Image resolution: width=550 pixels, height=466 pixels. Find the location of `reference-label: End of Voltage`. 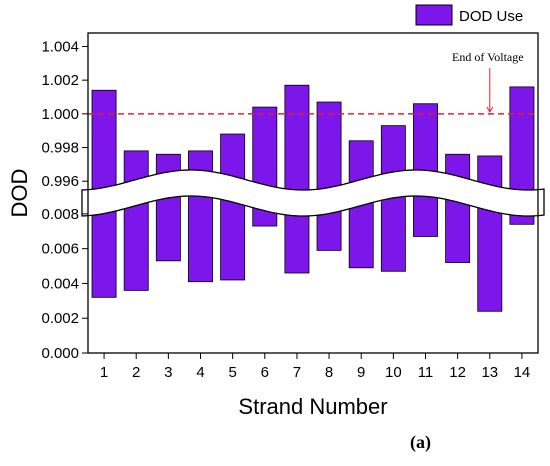

reference-label: End of Voltage is located at coordinates (488, 57).